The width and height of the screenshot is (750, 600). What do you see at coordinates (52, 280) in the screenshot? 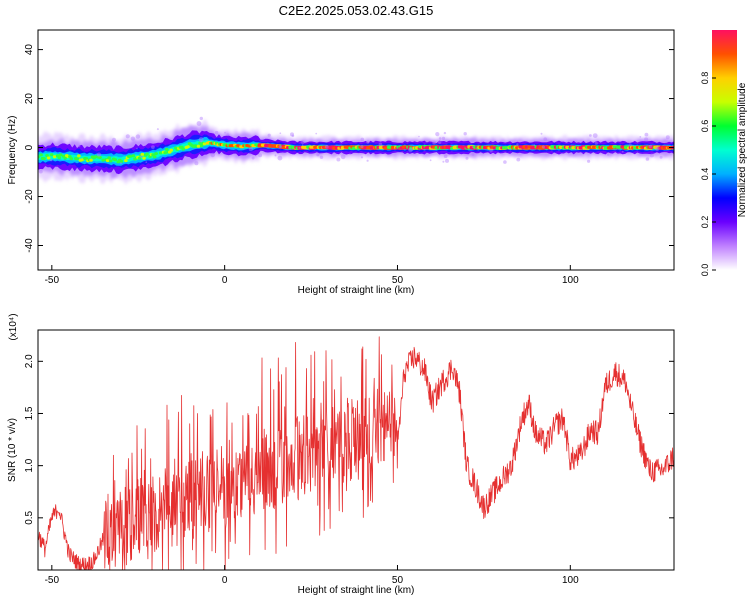
I see `x-tick-label: -50` at bounding box center [52, 280].